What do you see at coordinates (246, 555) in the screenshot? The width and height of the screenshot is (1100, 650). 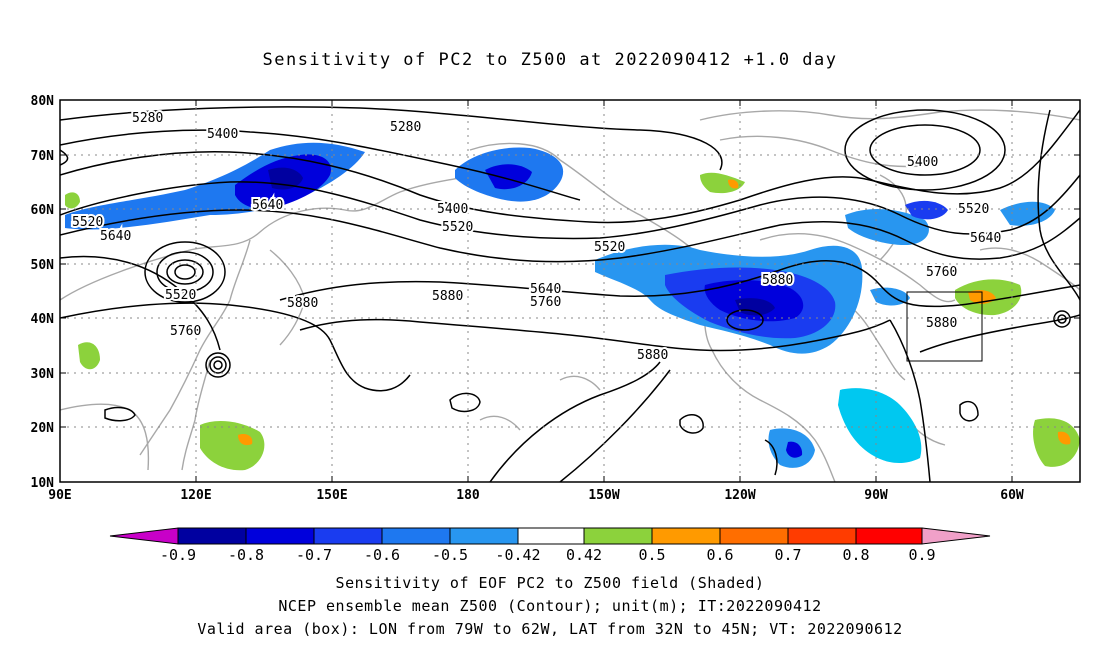 I see `colorbar-tick: -0.8` at bounding box center [246, 555].